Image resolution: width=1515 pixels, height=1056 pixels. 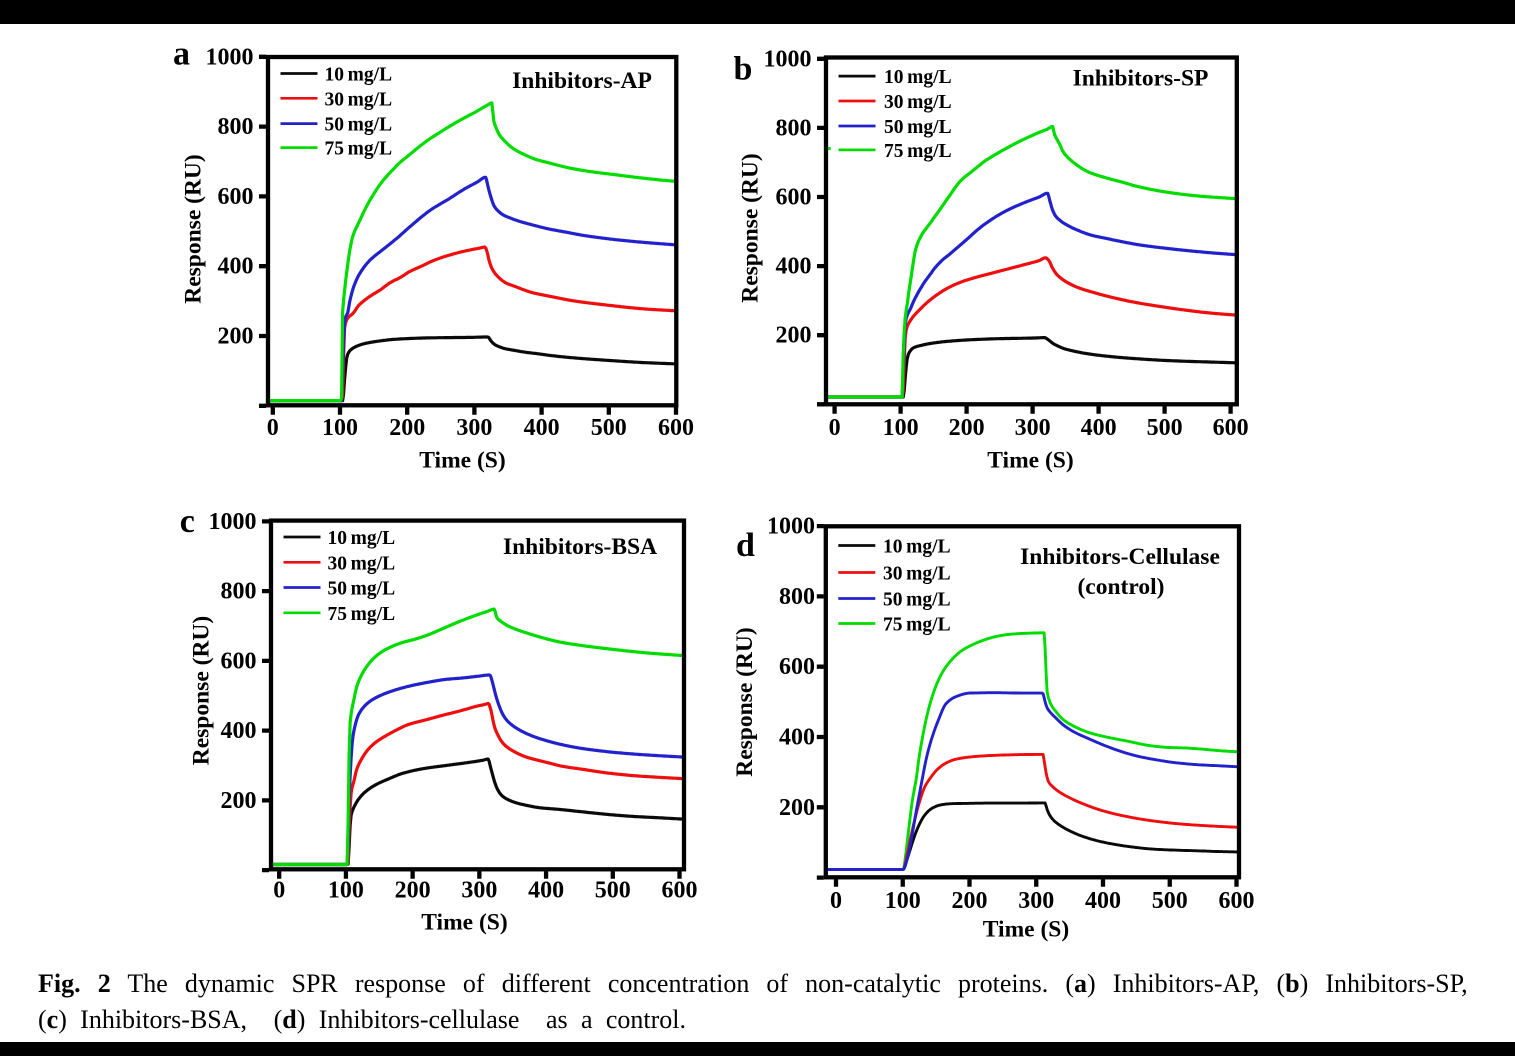 I want to click on svg-text: Inhibitors-Cellulase, so click(x=1120, y=557).